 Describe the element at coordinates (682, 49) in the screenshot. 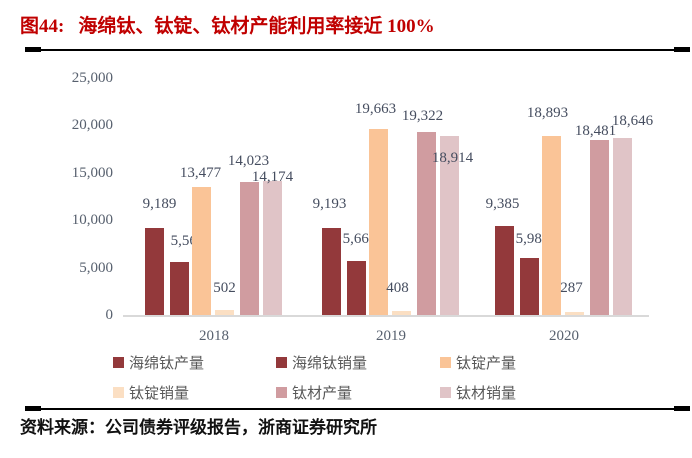

I see `top-divider-right-cap` at that location.